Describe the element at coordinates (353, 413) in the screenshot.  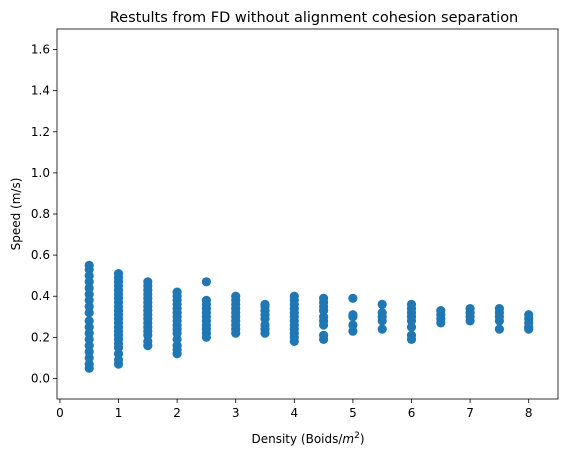
I see `x-tick-label: 5` at that location.